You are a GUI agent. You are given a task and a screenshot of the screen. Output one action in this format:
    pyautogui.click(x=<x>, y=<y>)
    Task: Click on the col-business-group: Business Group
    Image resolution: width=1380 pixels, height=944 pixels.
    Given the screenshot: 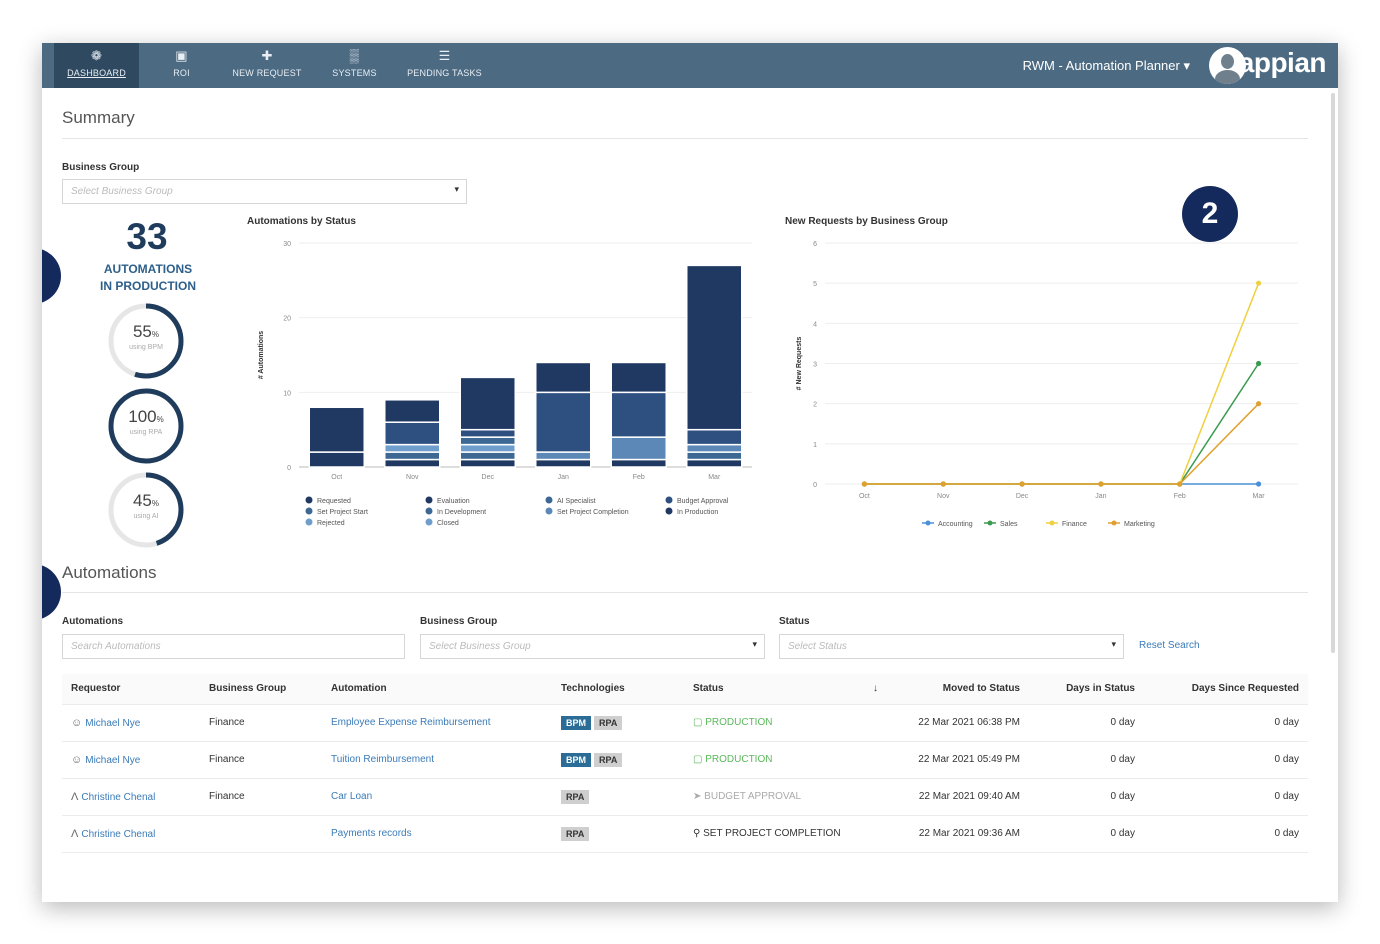 What is the action you would take?
    pyautogui.click(x=261, y=689)
    